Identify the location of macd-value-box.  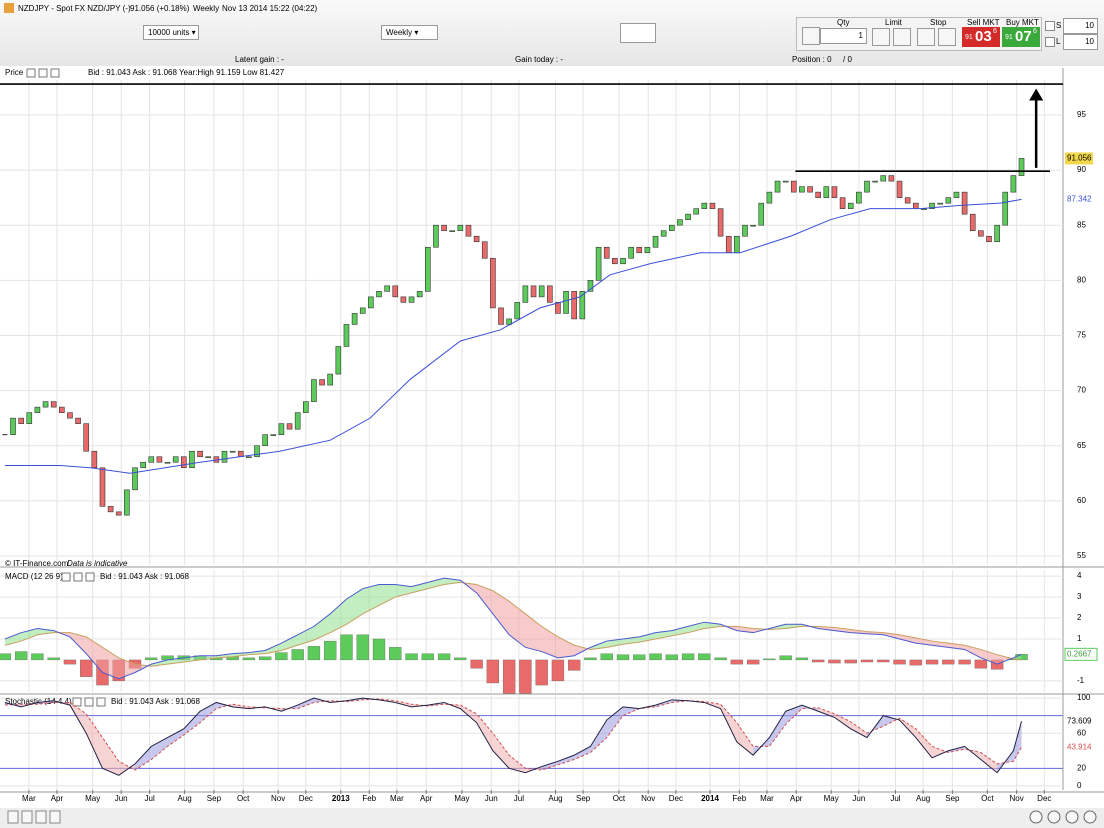
(1081, 654).